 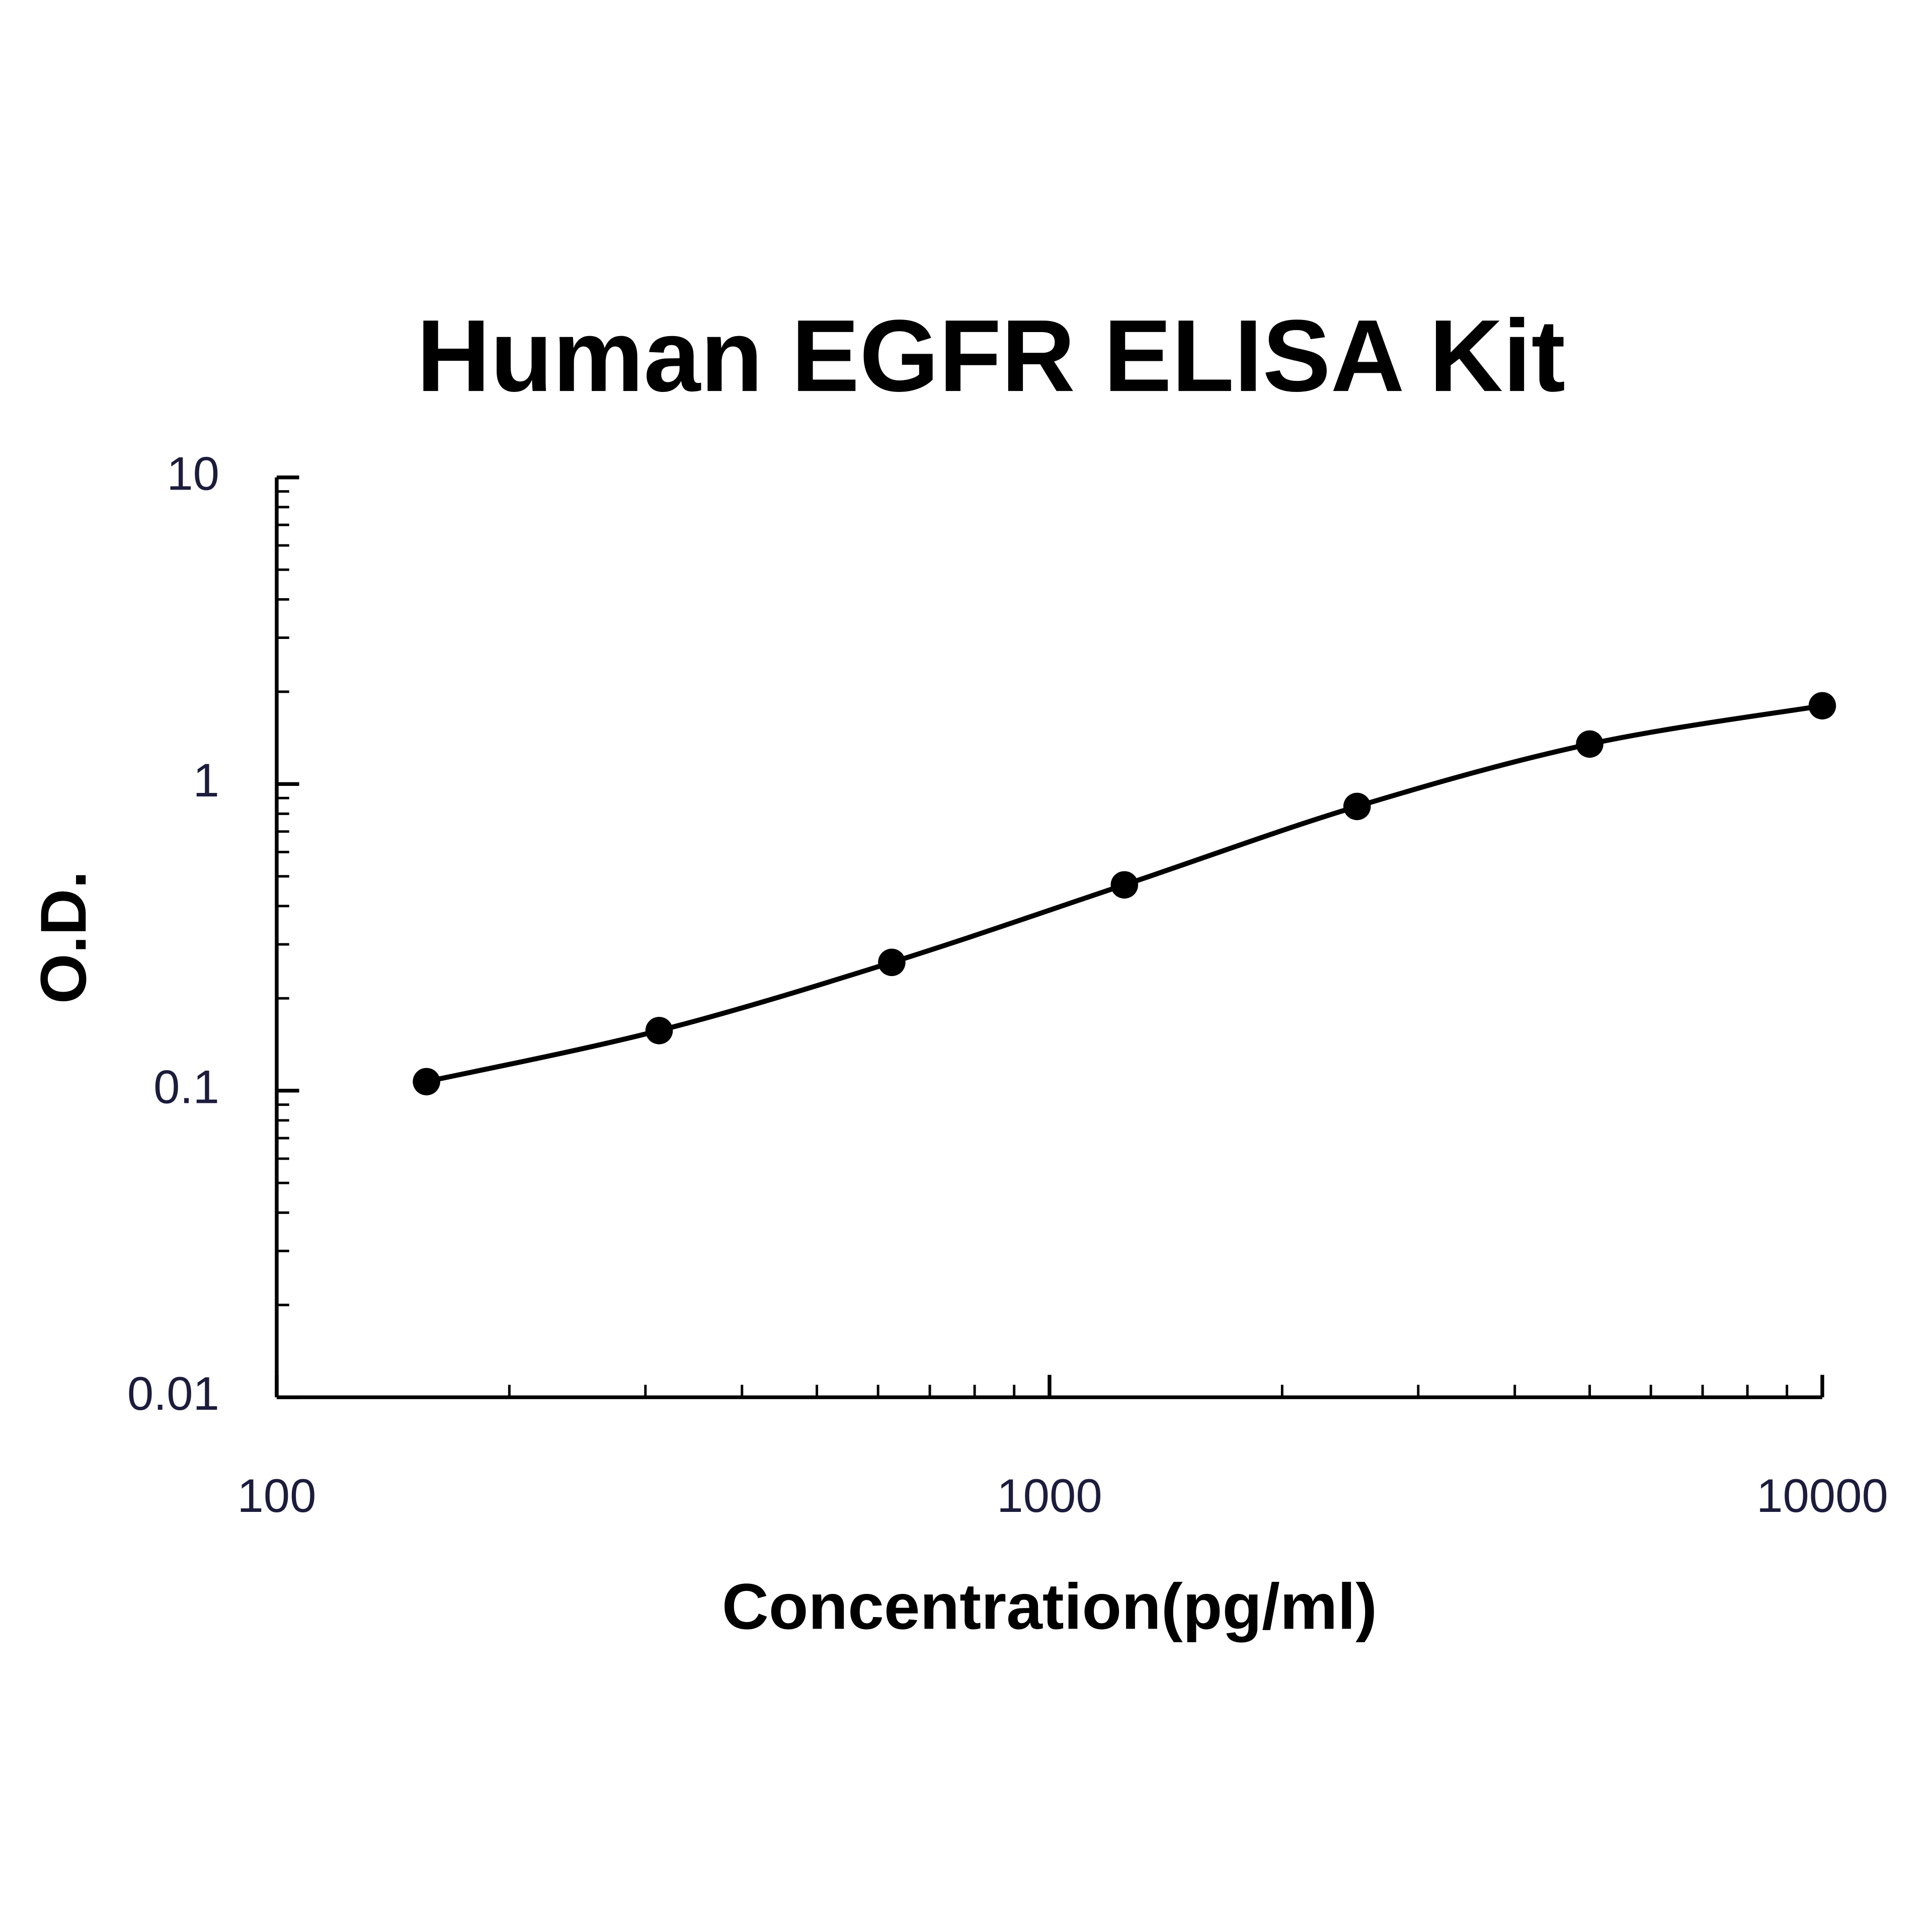 What do you see at coordinates (277, 1495) in the screenshot?
I see `x-tick-label: 100` at bounding box center [277, 1495].